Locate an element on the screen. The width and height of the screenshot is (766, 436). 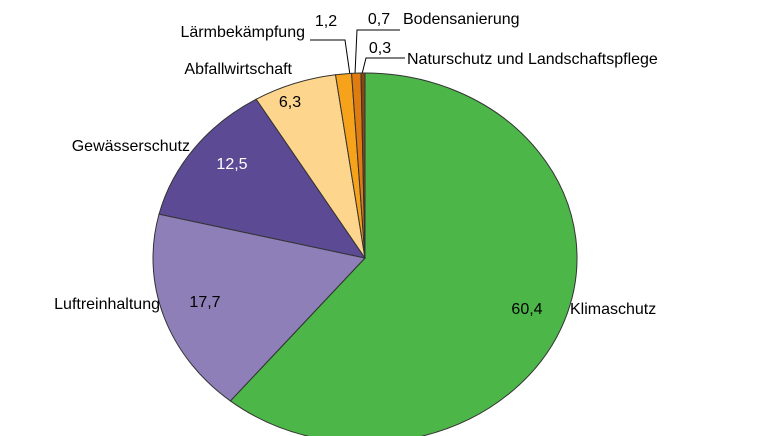
slice-label: Lärmbekämpfung is located at coordinates (242, 32).